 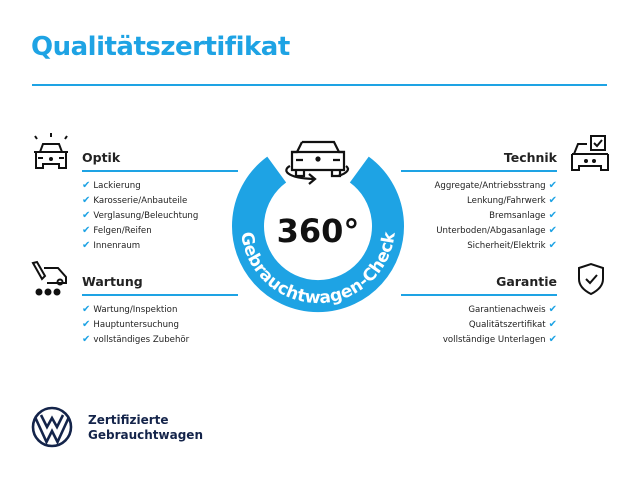 What do you see at coordinates (530, 157) in the screenshot?
I see `section-heading: Technik` at bounding box center [530, 157].